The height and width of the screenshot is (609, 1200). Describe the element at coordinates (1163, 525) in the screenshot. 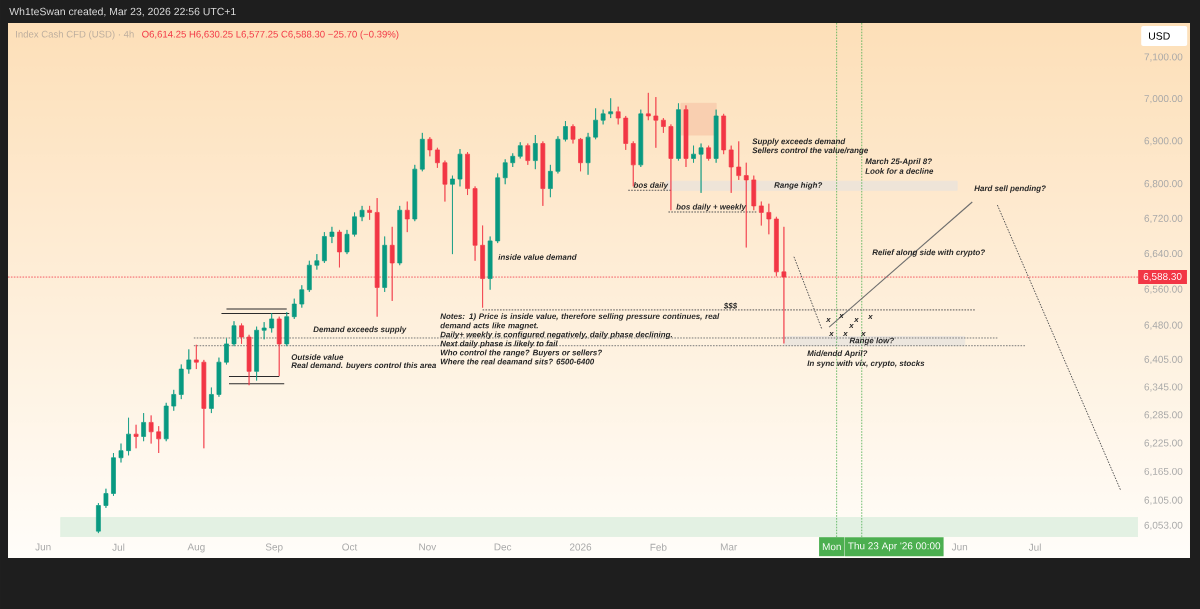

I see `y-tick-label: 6,053.00` at that location.